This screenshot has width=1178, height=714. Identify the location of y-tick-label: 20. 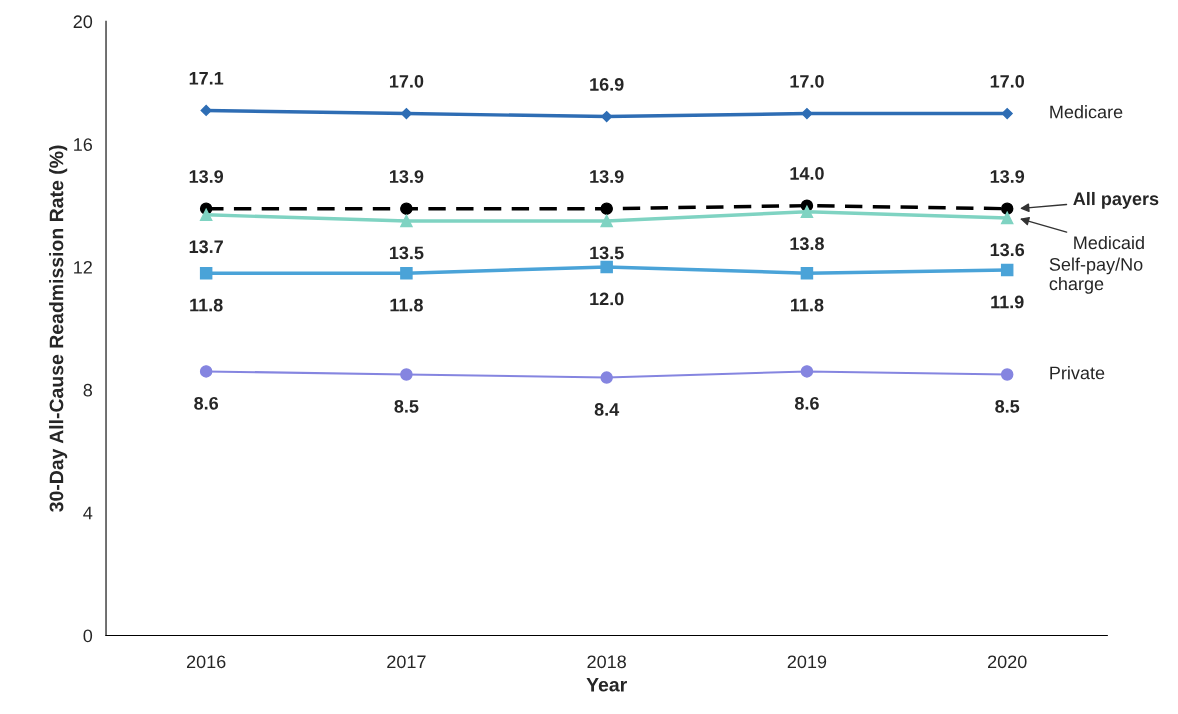
(83, 22).